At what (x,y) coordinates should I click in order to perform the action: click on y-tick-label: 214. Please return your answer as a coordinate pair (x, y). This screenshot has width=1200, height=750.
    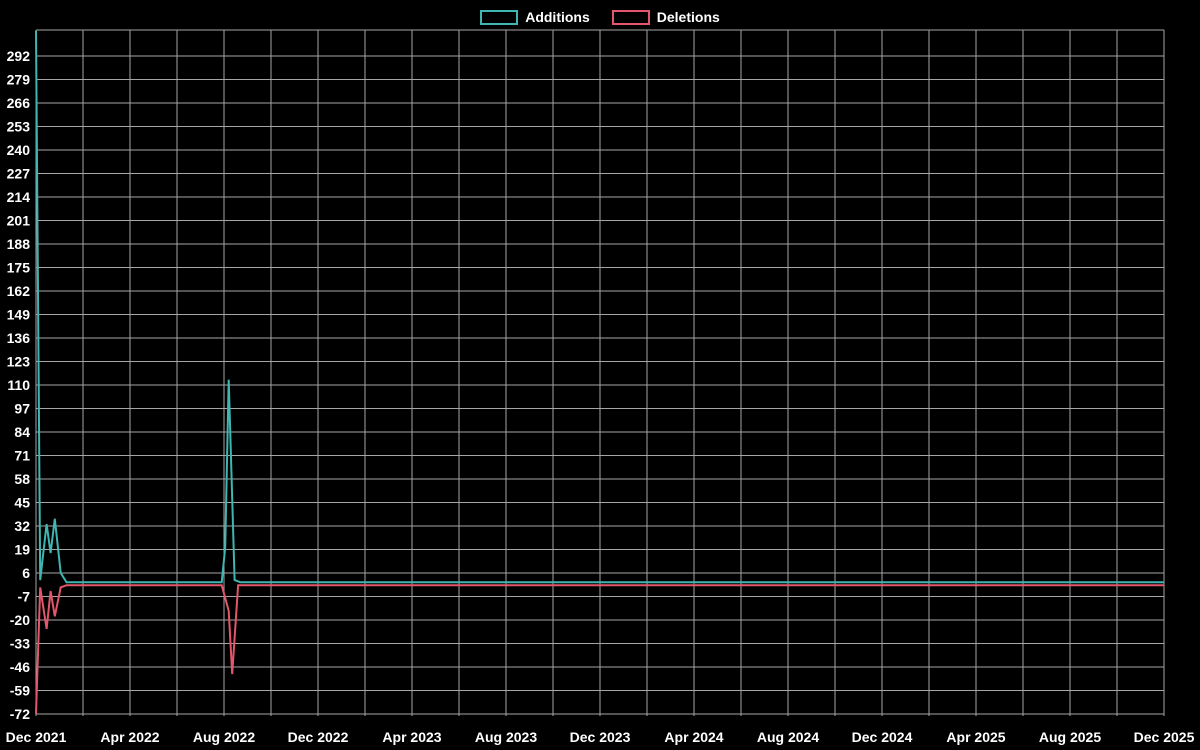
    Looking at the image, I should click on (19, 197).